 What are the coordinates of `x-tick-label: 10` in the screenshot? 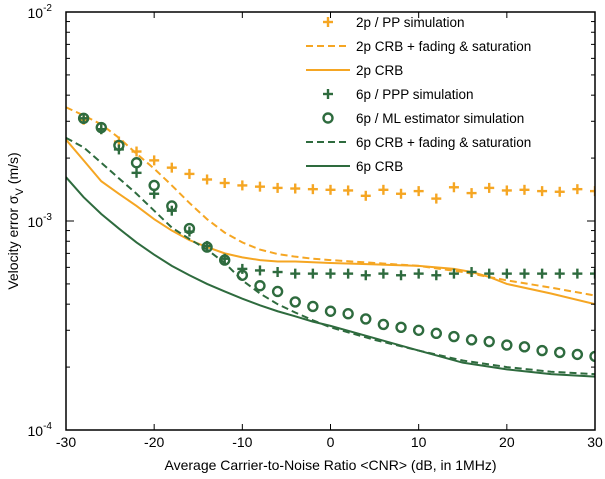 It's located at (419, 442).